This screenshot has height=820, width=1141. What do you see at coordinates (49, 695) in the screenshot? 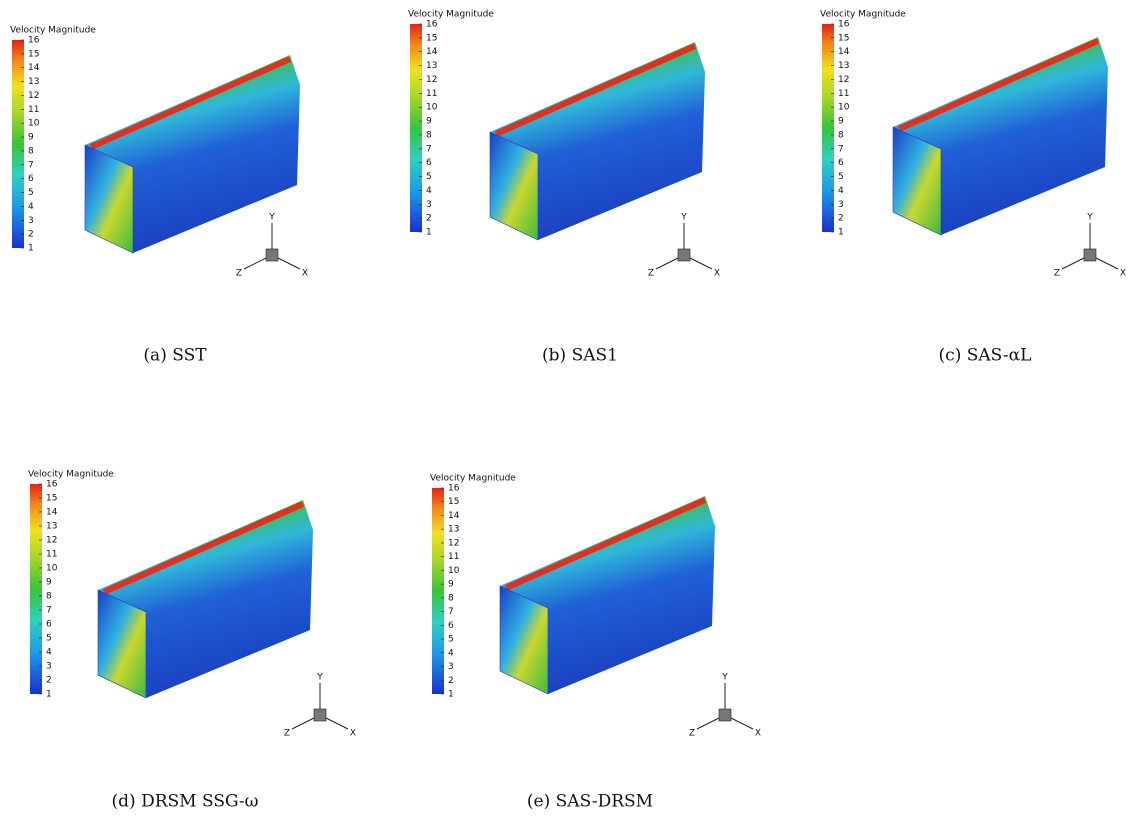
I see `colorbar-tick-label: 1` at bounding box center [49, 695].